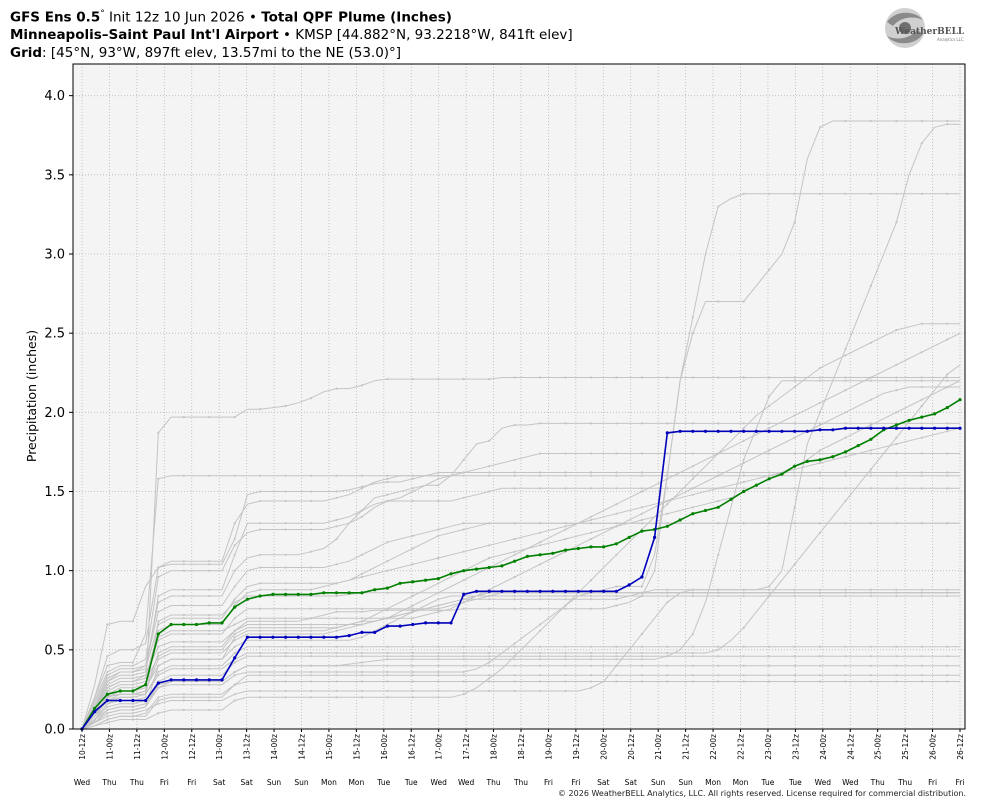 This screenshot has width=984, height=808. What do you see at coordinates (102, 14) in the screenshot?
I see `degree-sign: °` at bounding box center [102, 14].